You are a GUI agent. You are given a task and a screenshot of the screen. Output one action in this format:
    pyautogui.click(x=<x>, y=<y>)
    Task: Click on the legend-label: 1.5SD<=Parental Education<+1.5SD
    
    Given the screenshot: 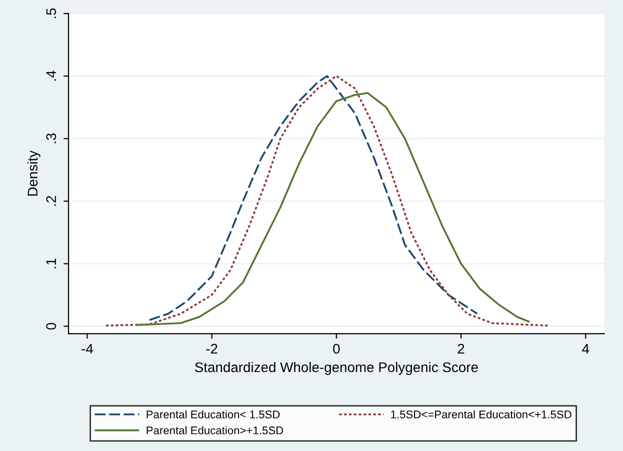 What is the action you would take?
    pyautogui.click(x=481, y=414)
    